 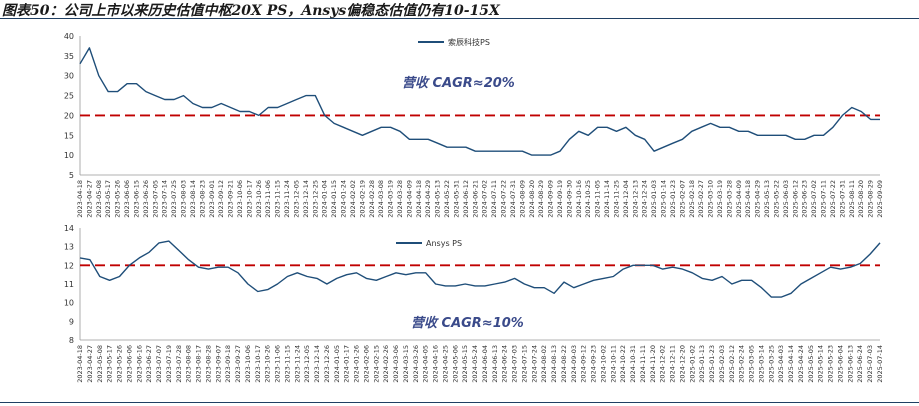 I want to click on x-tick-label: 2023-06-15, so click(x=136, y=199).